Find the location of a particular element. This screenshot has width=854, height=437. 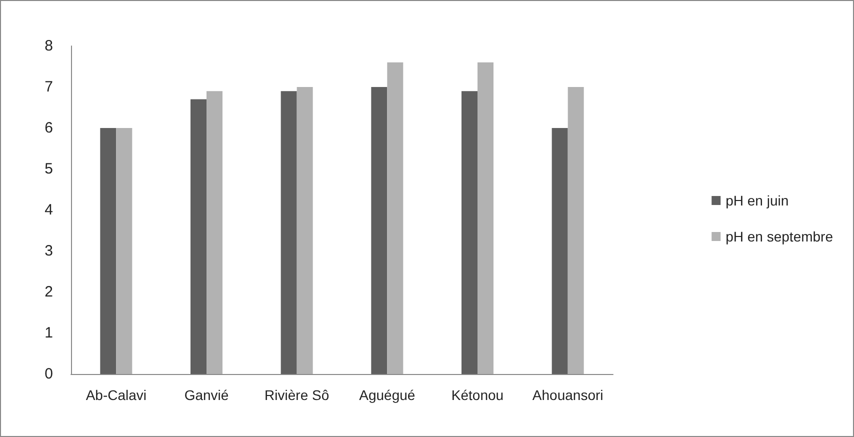

y-tick-label: 3 is located at coordinates (48, 251).